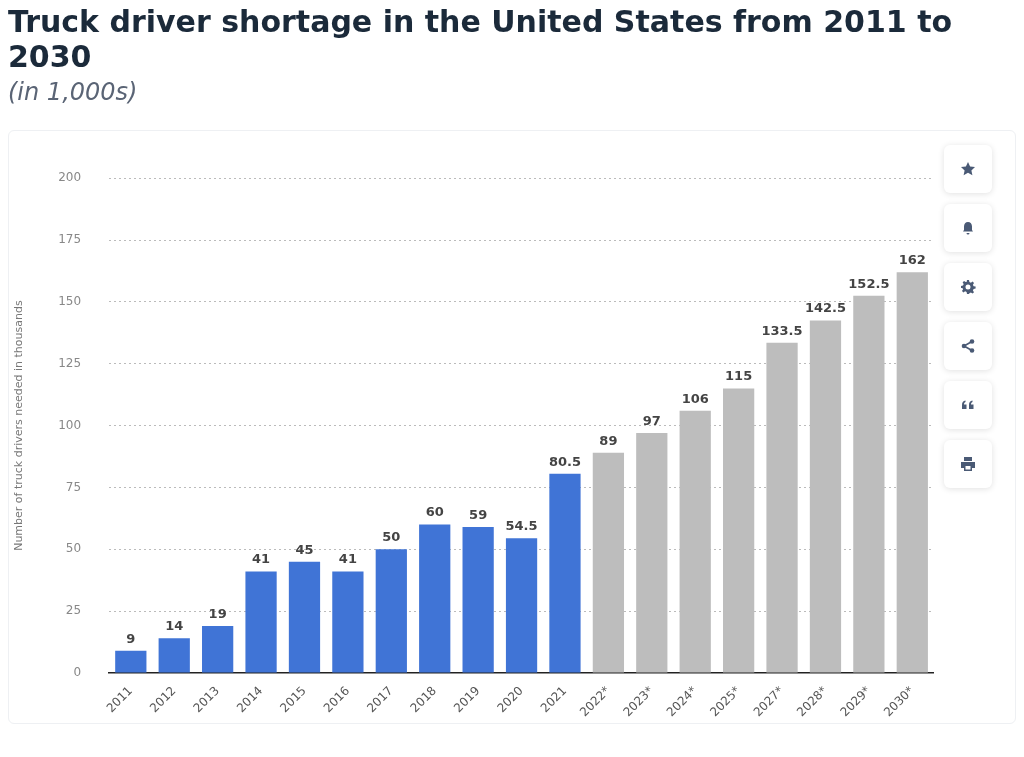  I want to click on chart-subtitle: (in 1,000s), so click(73, 92).